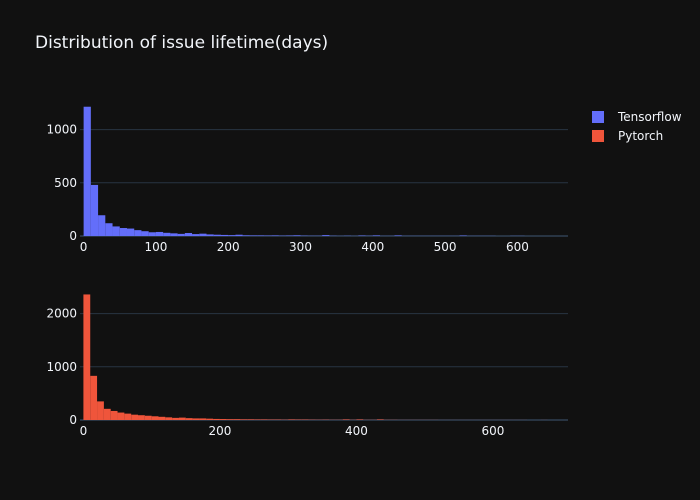 This screenshot has width=700, height=500. I want to click on x-tick-label-tensorflow: 400, so click(372, 247).